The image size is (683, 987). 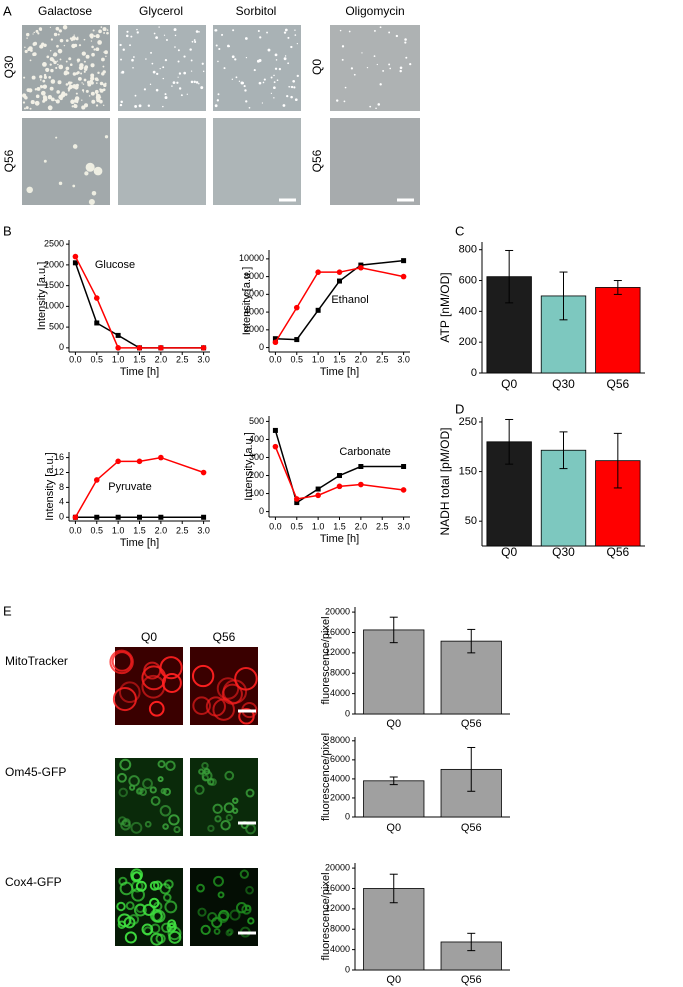 What do you see at coordinates (33, 882) in the screenshot?
I see `row-label: Cox4-GFP` at bounding box center [33, 882].